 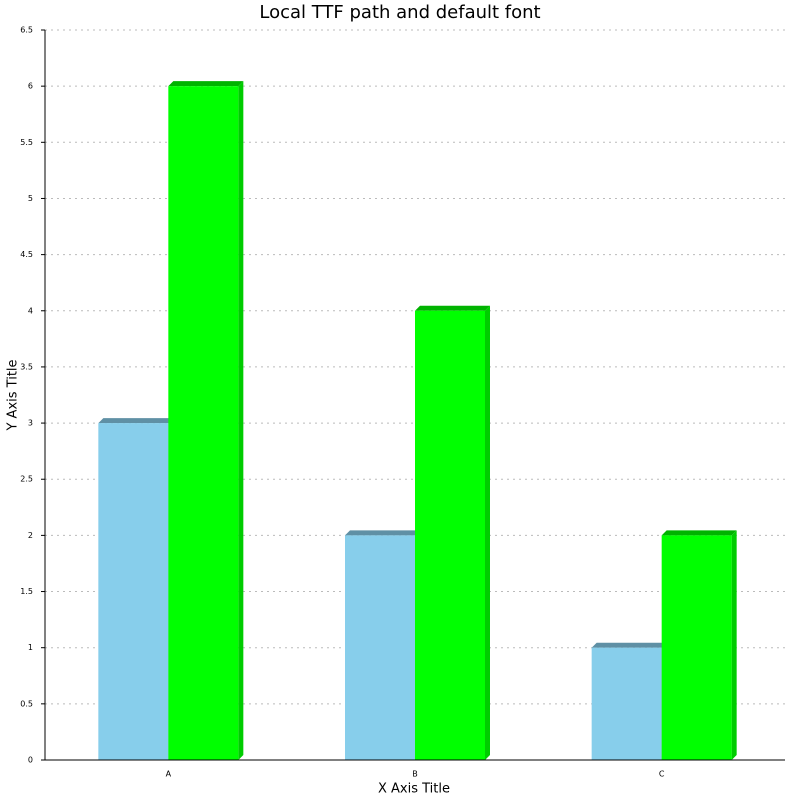 What do you see at coordinates (26, 254) in the screenshot?
I see `y-tick-label: 4.5` at bounding box center [26, 254].